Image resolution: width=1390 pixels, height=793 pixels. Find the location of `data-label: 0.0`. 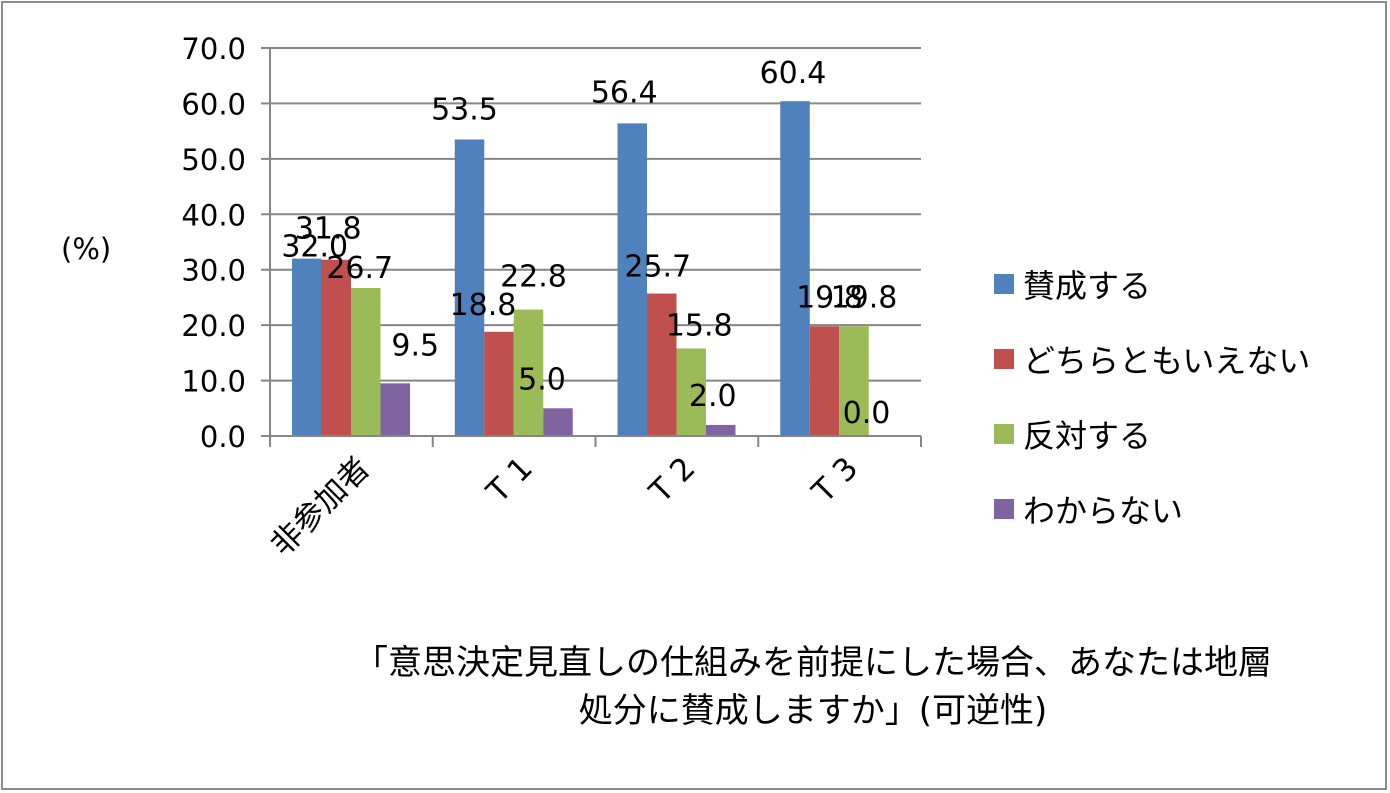

data-label: 0.0 is located at coordinates (867, 413).